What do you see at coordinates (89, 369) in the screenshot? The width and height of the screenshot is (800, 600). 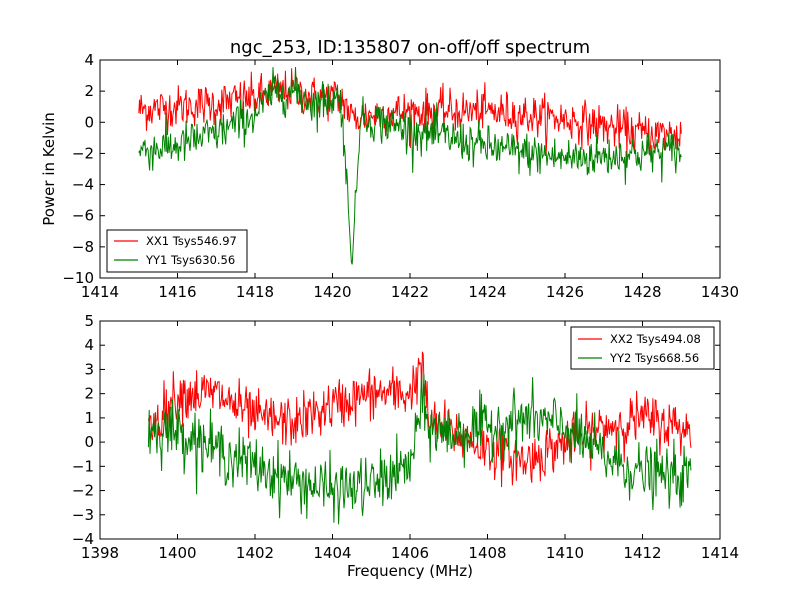 I see `bottom-y-tick-label-7: 3` at bounding box center [89, 369].